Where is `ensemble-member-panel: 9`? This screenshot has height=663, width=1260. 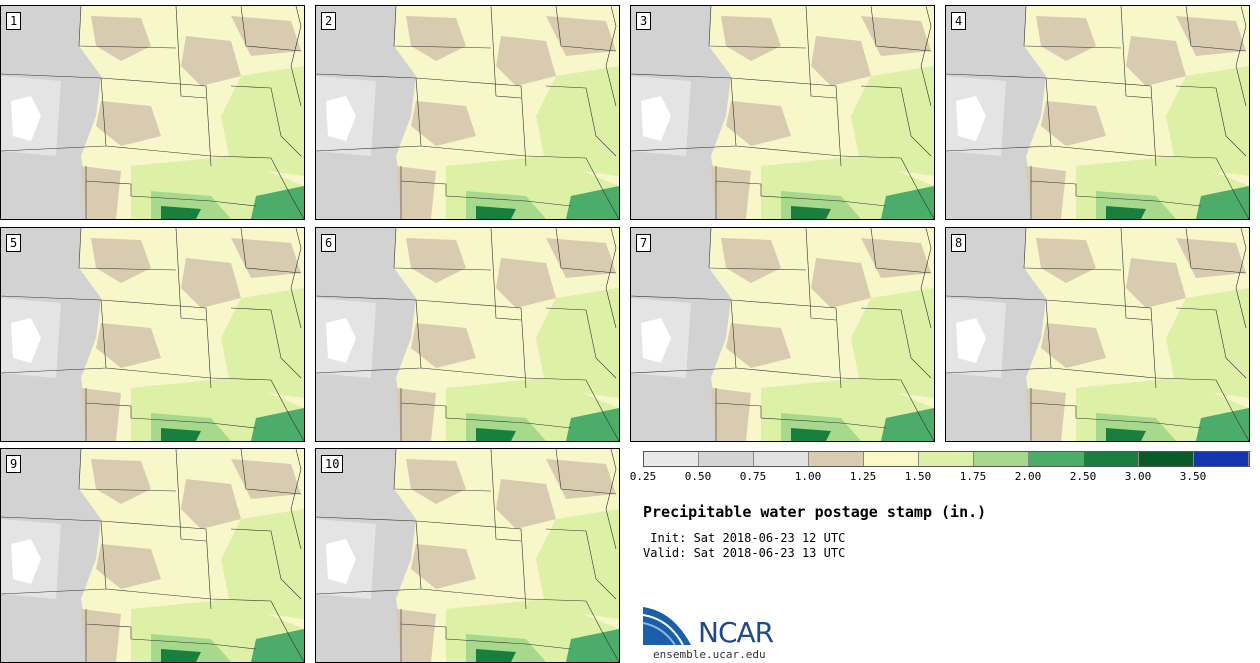
ensemble-member-panel: 9 is located at coordinates (152, 555).